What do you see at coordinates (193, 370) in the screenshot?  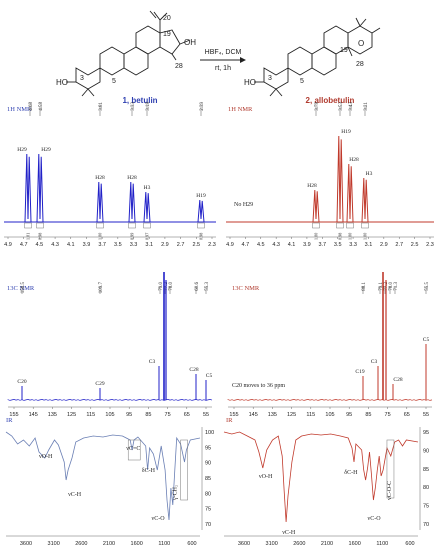 I see `cnmr-left-peak-label: C28` at bounding box center [193, 370].